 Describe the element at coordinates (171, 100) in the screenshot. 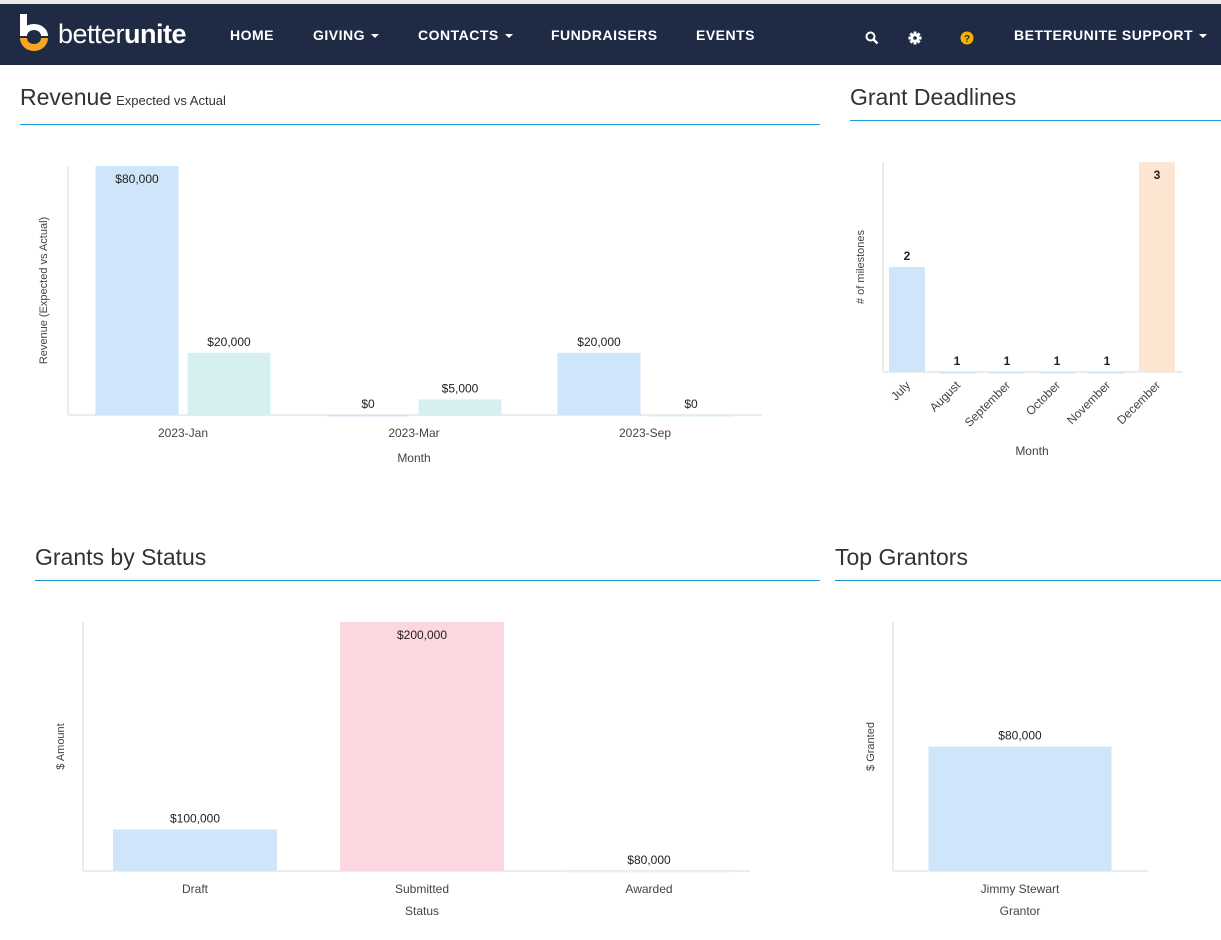

I see `subtitle-text: Expected vs Actual` at that location.